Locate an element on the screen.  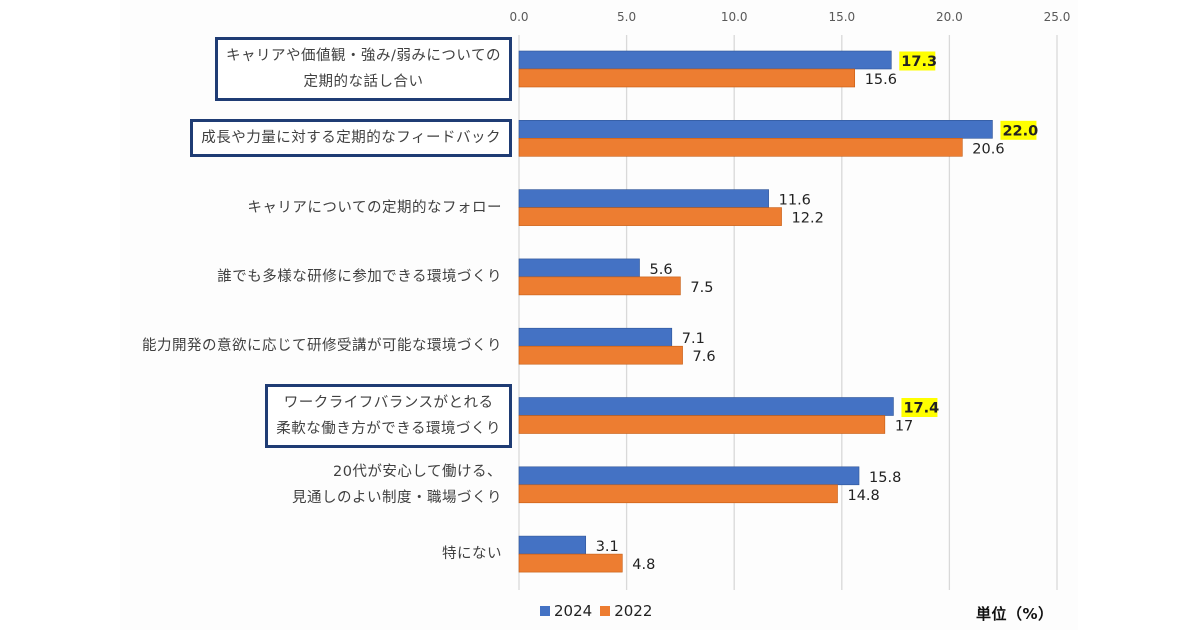
data-label-2024: 3.1 is located at coordinates (607, 547).